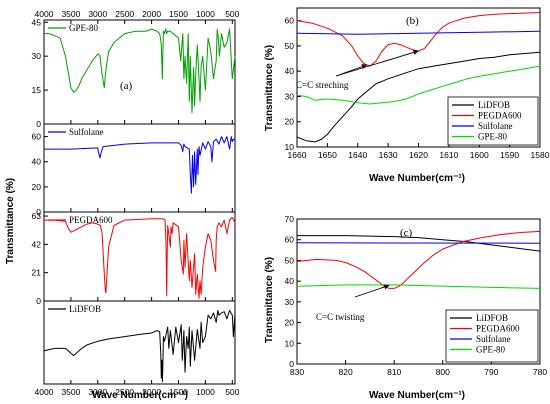  Describe the element at coordinates (290, 260) in the screenshot. I see `panel-c-y-tick-label: 50` at that location.